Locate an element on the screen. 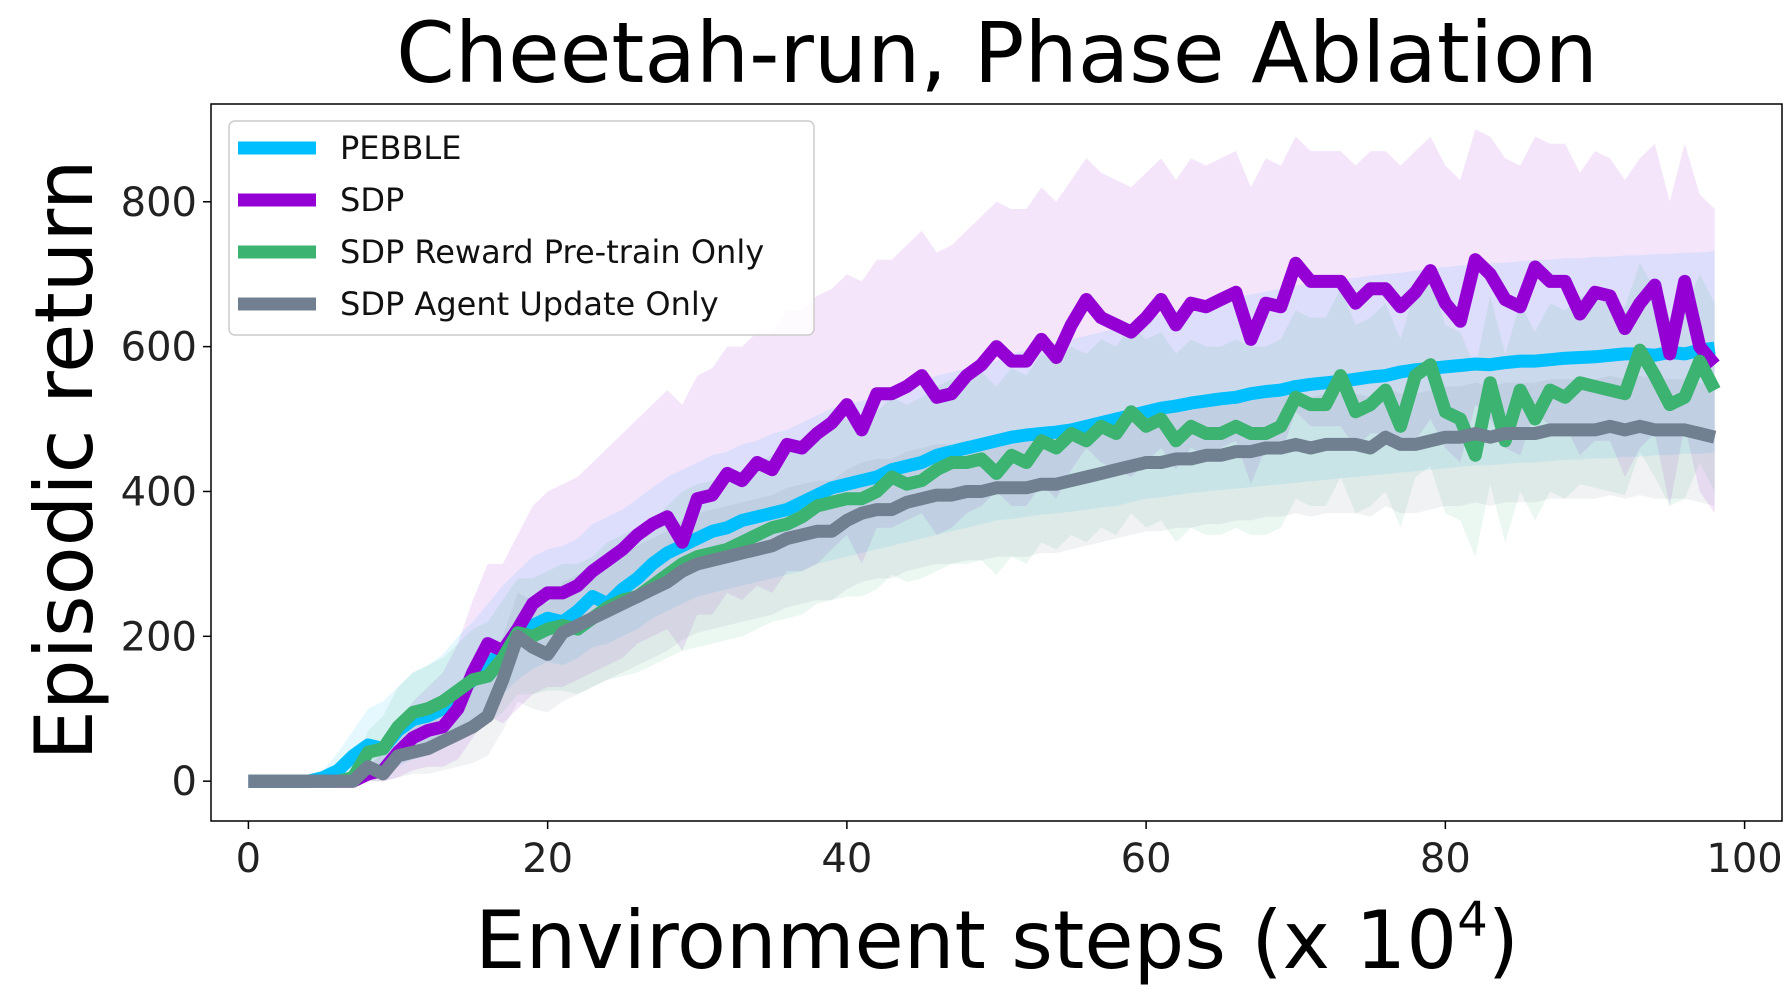 Image resolution: width=1792 pixels, height=1000 pixels. legend-label-pebble: PEBBLE is located at coordinates (400, 148).